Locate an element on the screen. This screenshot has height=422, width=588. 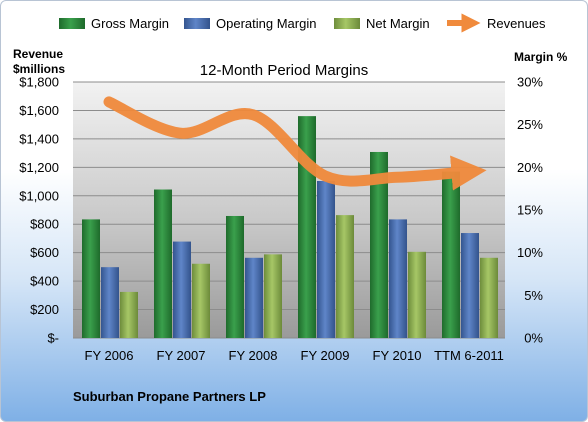
legend-label-operating: Operating Margin is located at coordinates (266, 23).